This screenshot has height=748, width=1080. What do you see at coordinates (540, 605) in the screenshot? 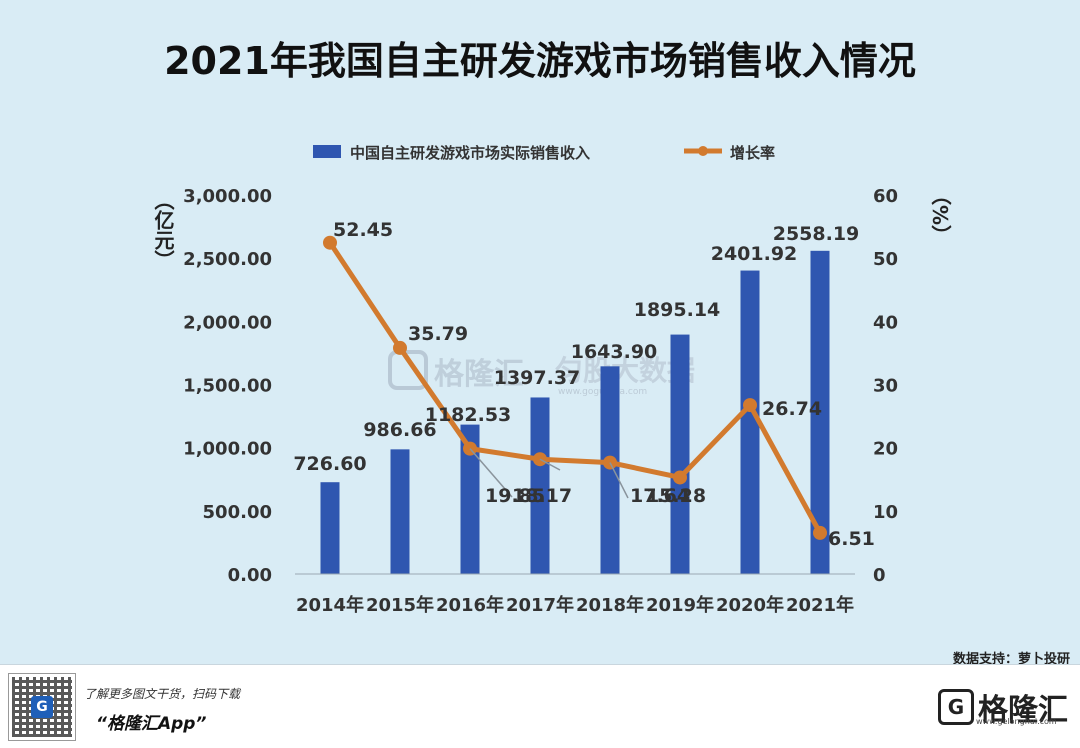
I see `x-tick-label: 2017年` at bounding box center [540, 605].